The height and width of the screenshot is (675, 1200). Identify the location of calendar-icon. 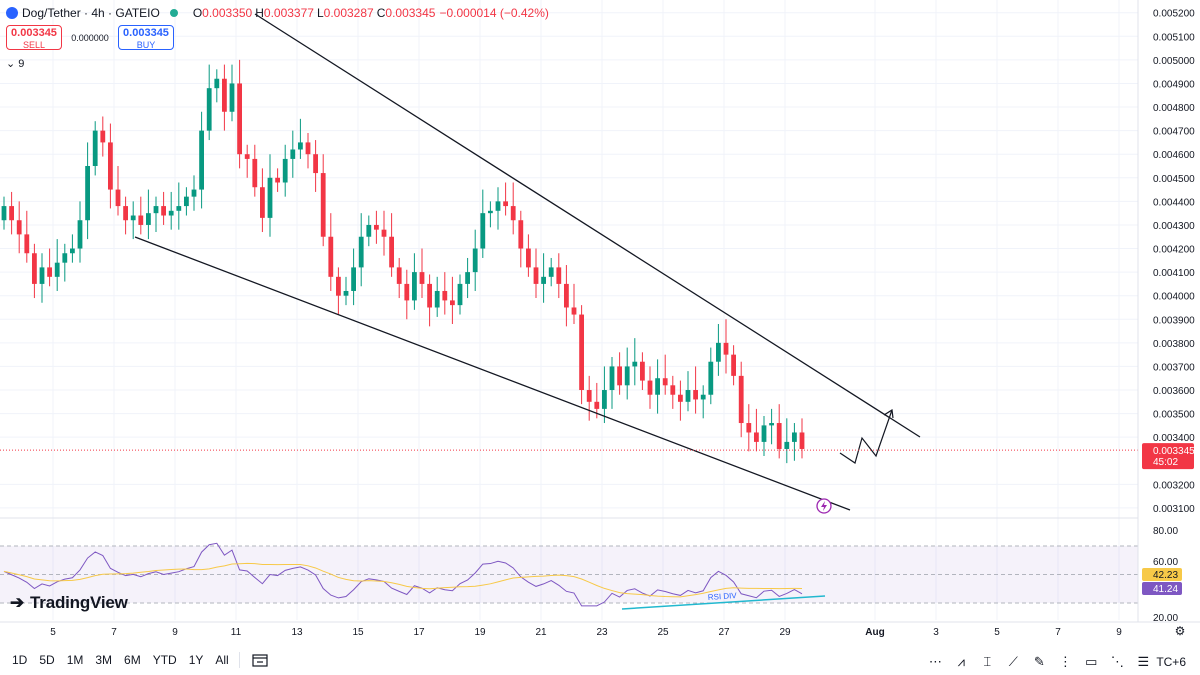
(260, 660).